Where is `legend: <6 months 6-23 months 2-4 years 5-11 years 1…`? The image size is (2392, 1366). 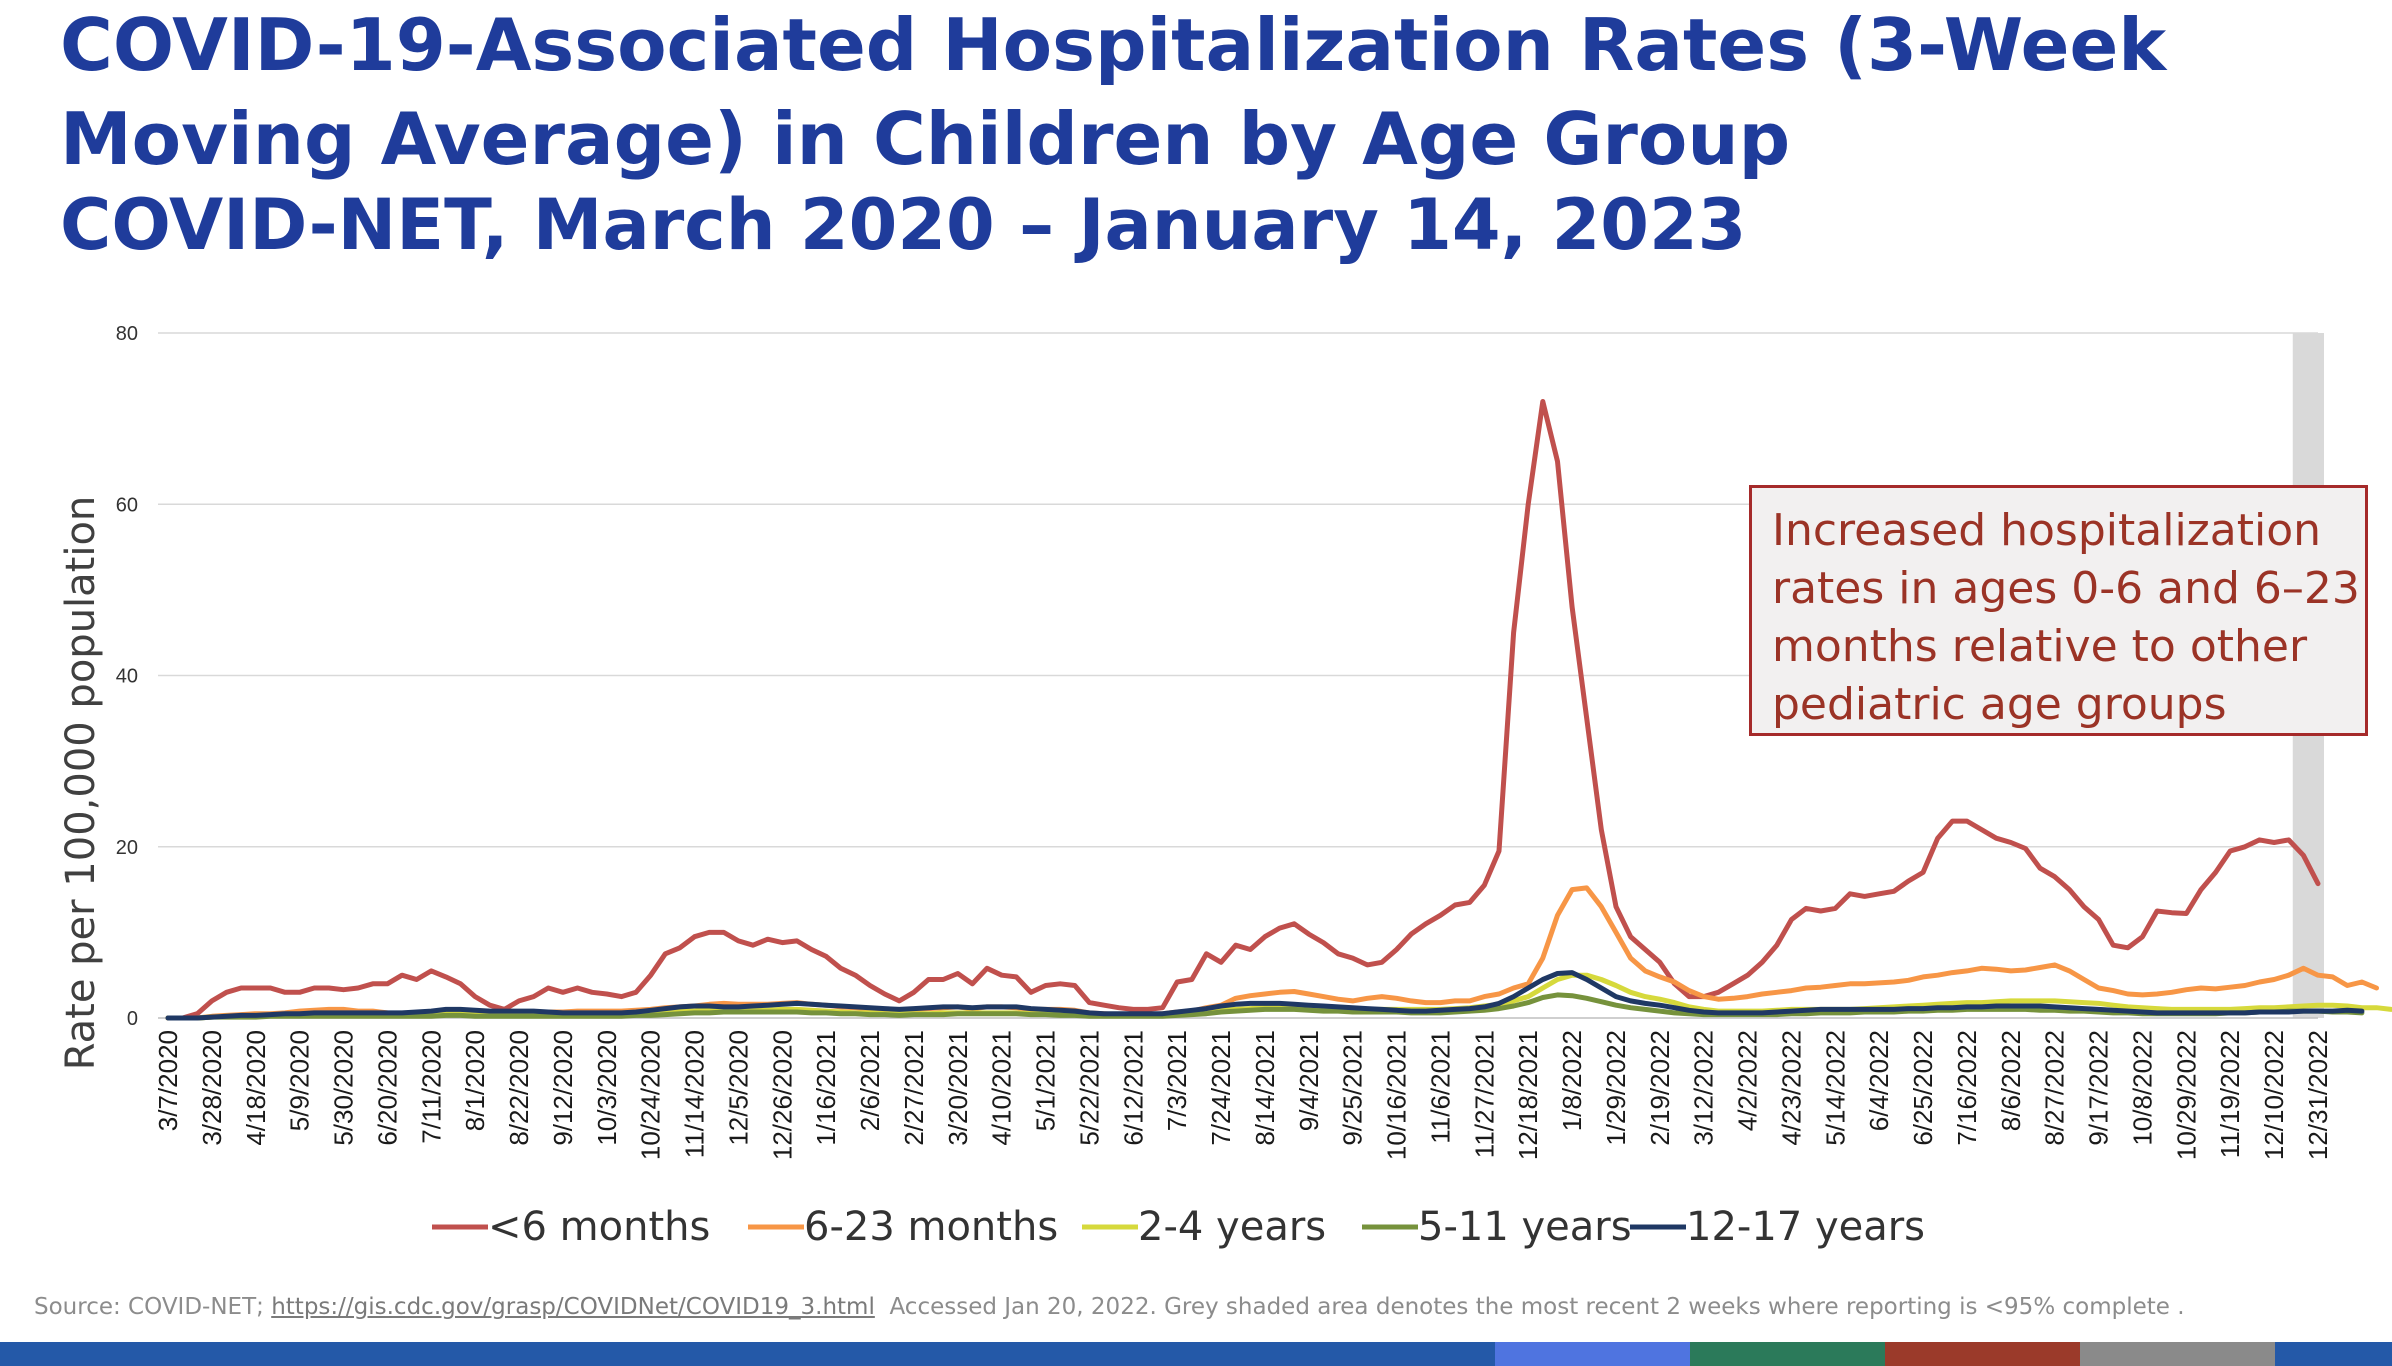
legend: <6 months 6-23 months 2-4 years 5-11 years 1… is located at coordinates (1178, 1227).